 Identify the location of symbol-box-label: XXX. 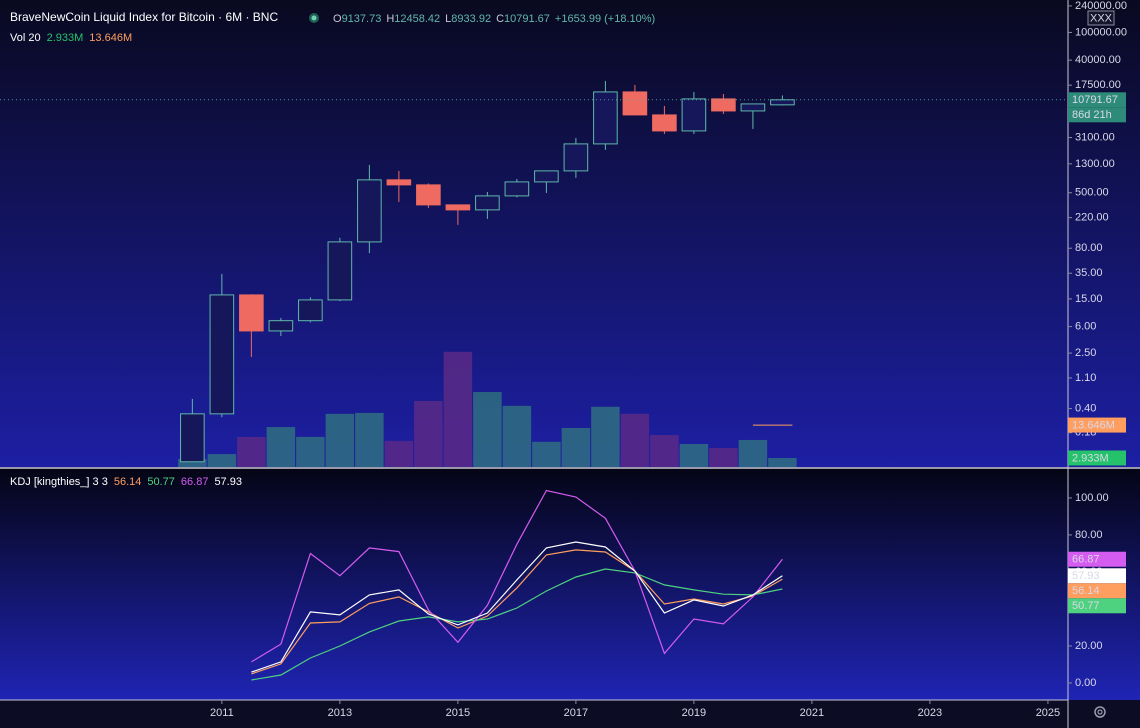
(1101, 18).